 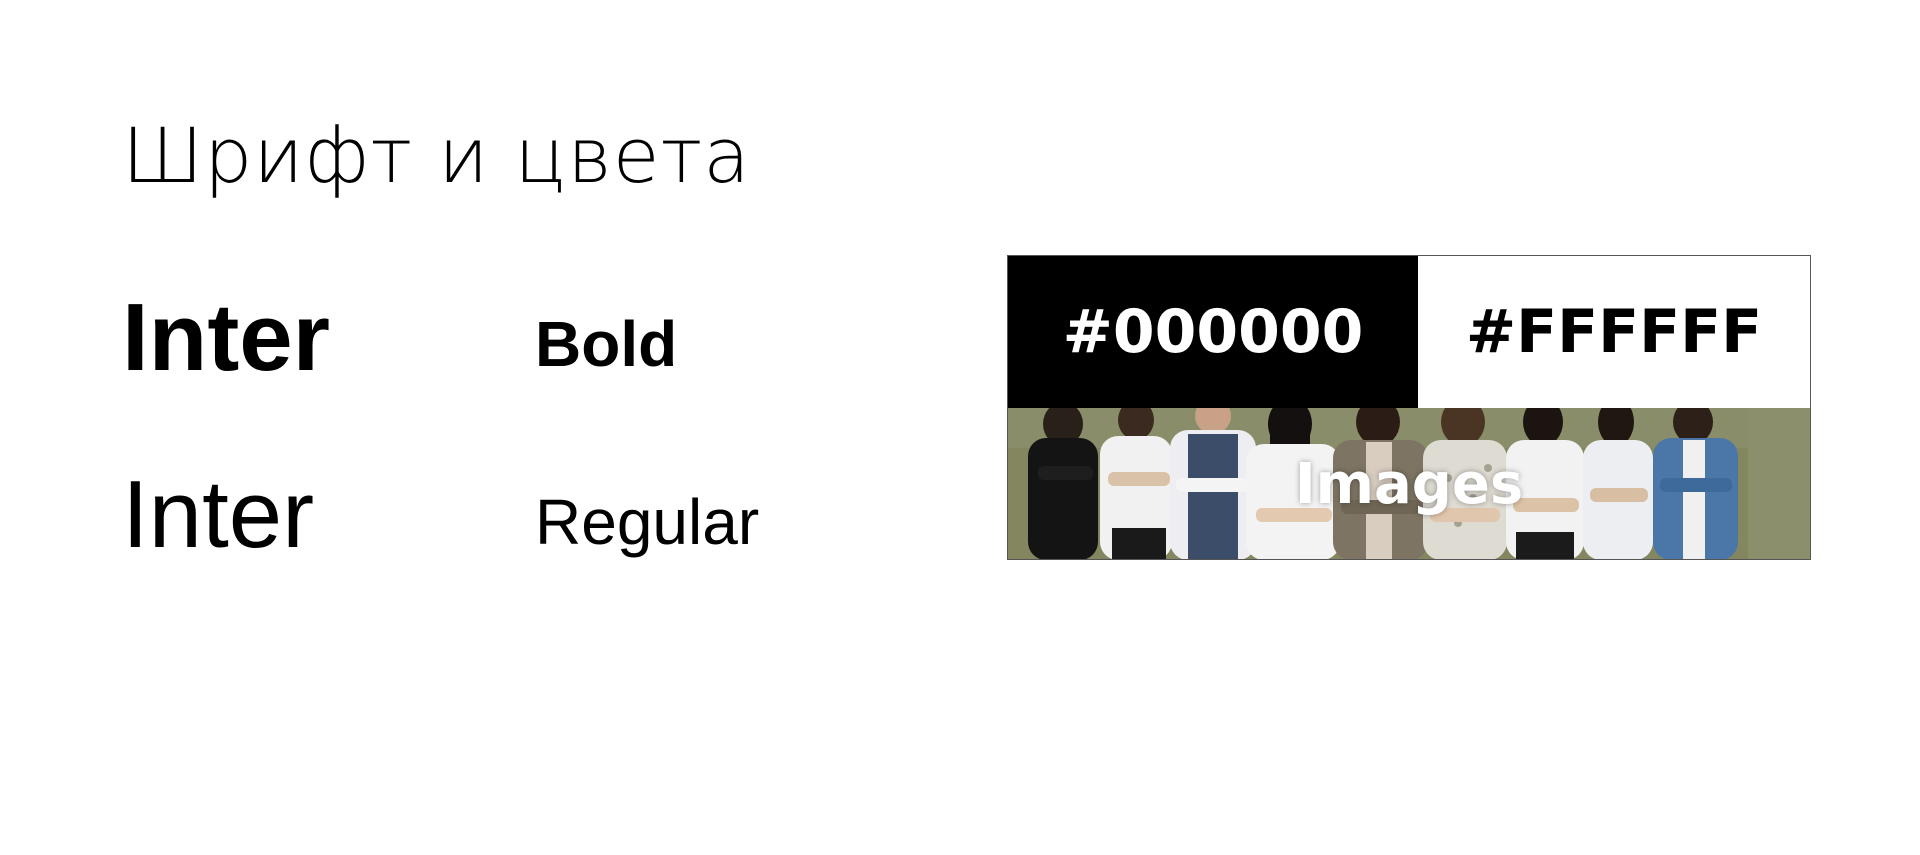 I want to click on color-swatch-white-label: #FFFFFF, so click(x=1614, y=332).